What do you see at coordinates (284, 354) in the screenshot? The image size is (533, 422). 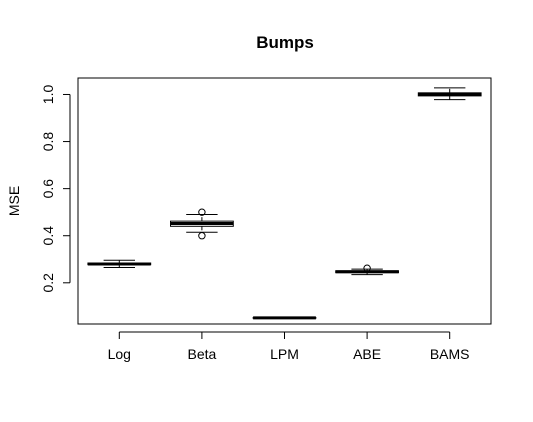 I see `x-tick-label: LPM` at bounding box center [284, 354].